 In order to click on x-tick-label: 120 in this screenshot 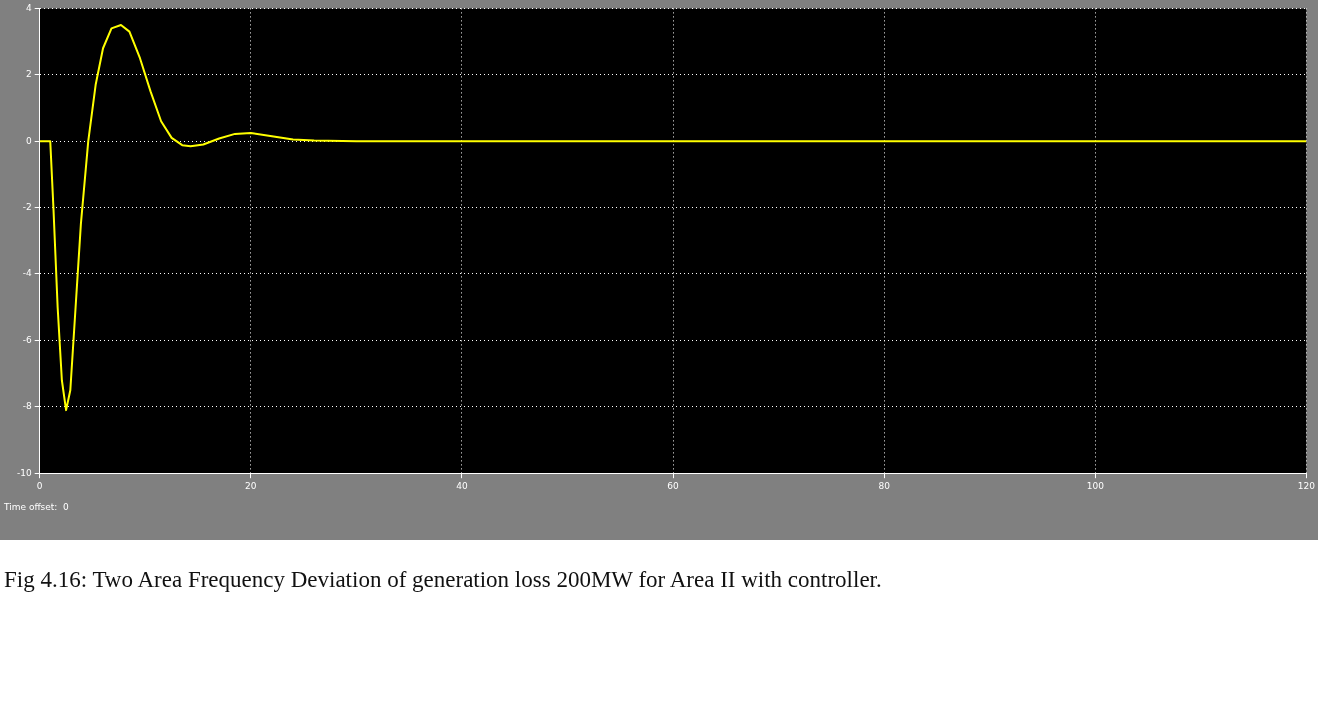, I will do `click(1306, 485)`.